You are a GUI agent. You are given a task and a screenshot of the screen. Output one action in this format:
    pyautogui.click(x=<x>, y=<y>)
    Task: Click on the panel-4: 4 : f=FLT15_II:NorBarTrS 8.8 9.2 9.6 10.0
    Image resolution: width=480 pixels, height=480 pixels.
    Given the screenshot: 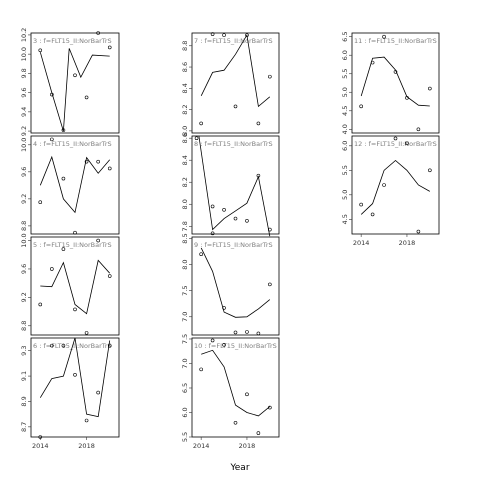 What is the action you would take?
    pyautogui.click(x=70, y=185)
    